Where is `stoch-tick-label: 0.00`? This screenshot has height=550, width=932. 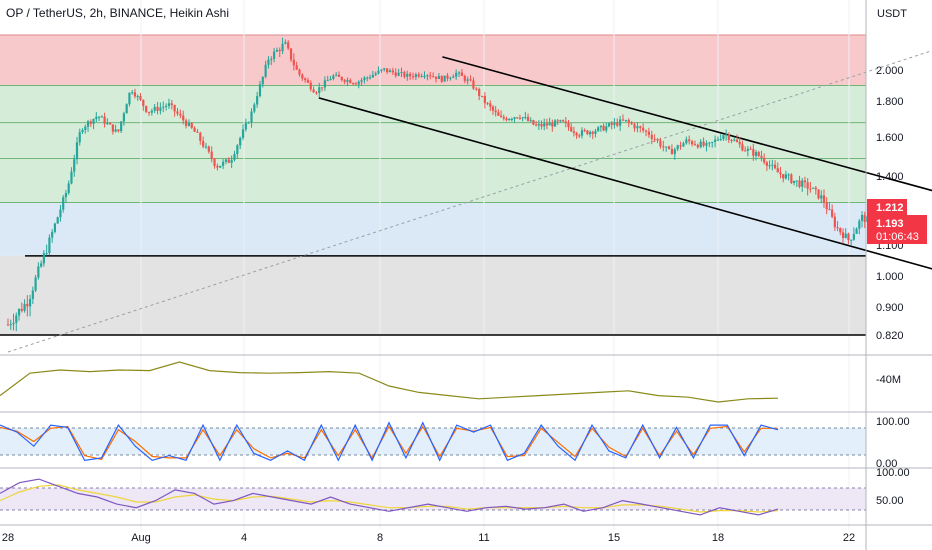
stoch-tick-label: 0.00 is located at coordinates (886, 464).